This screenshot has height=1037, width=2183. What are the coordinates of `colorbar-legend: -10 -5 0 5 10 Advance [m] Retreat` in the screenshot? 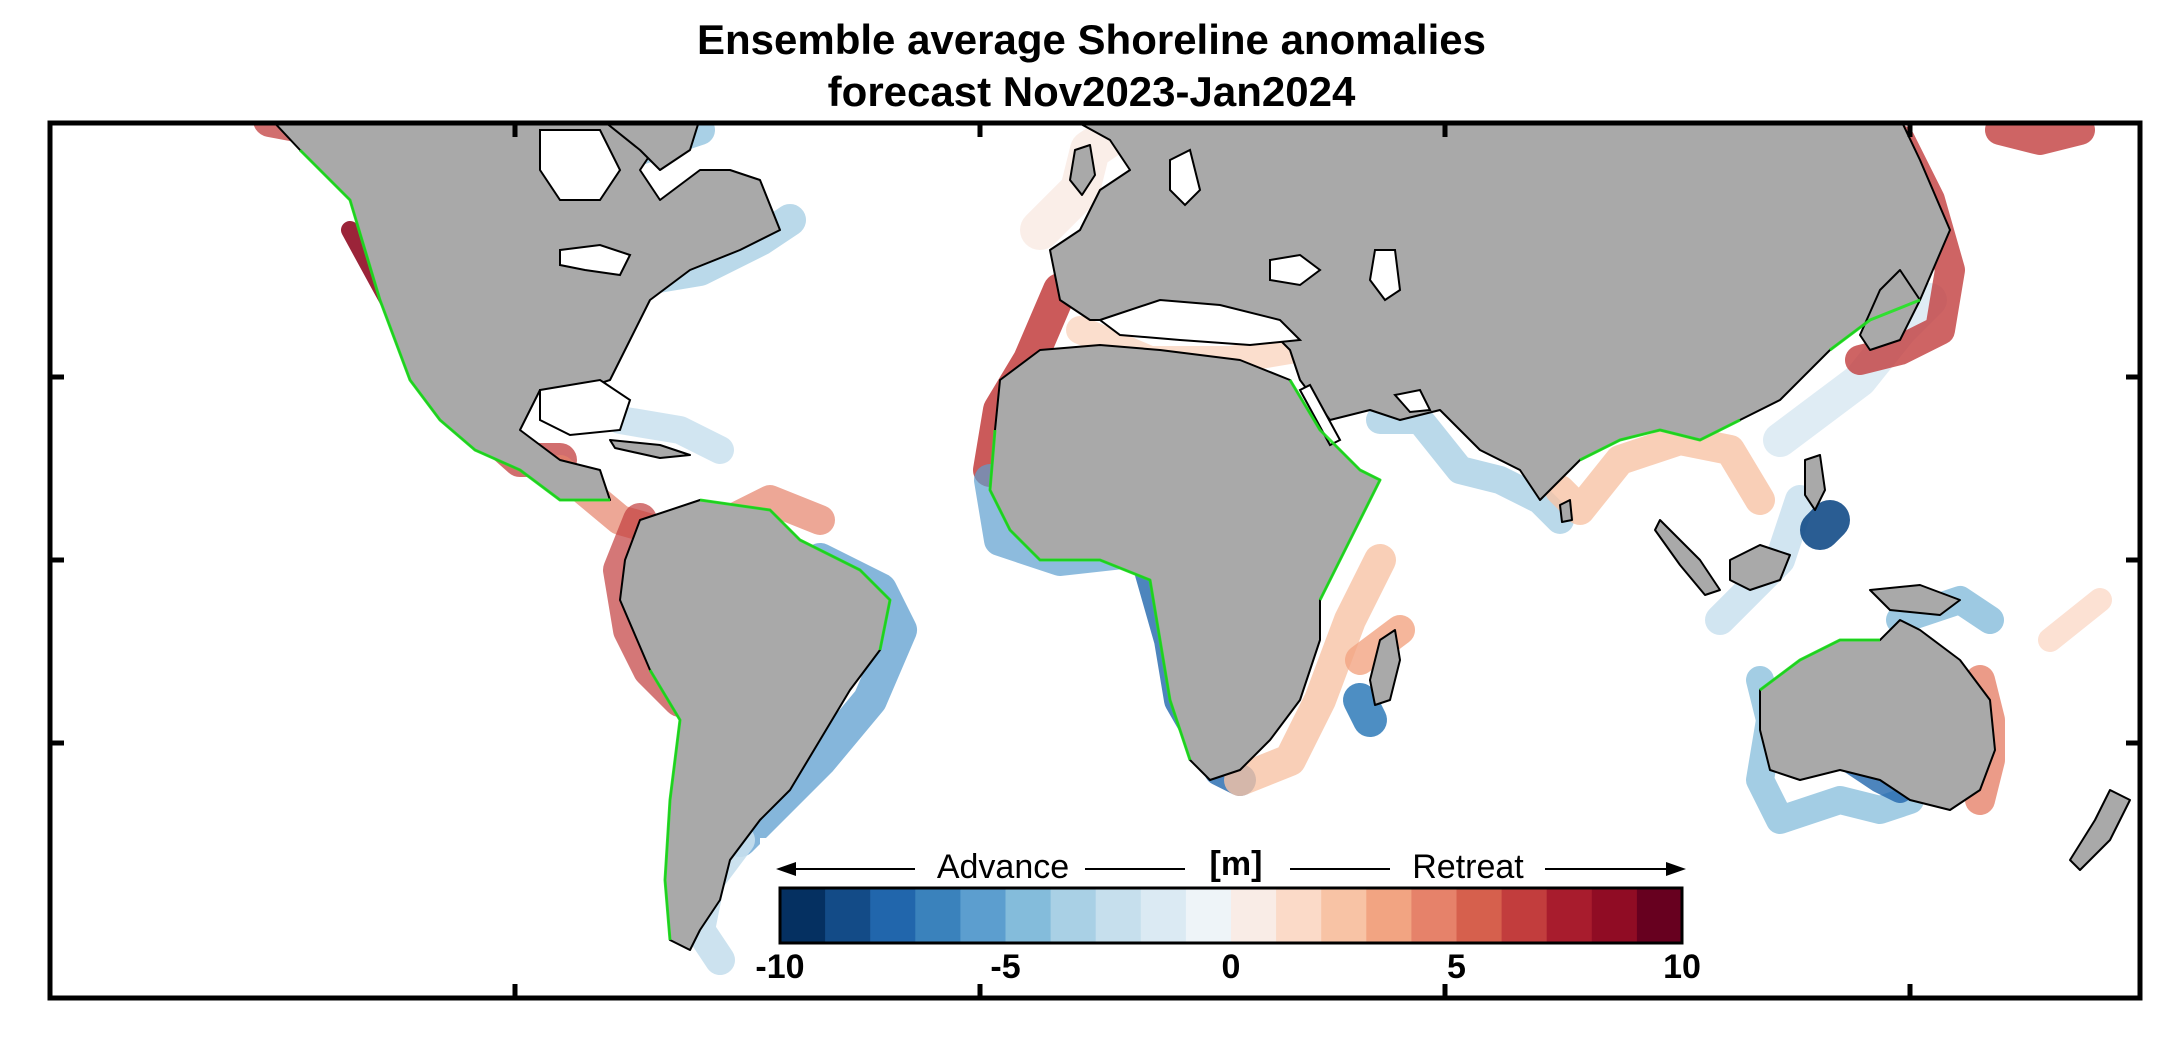 It's located at (1232, 912).